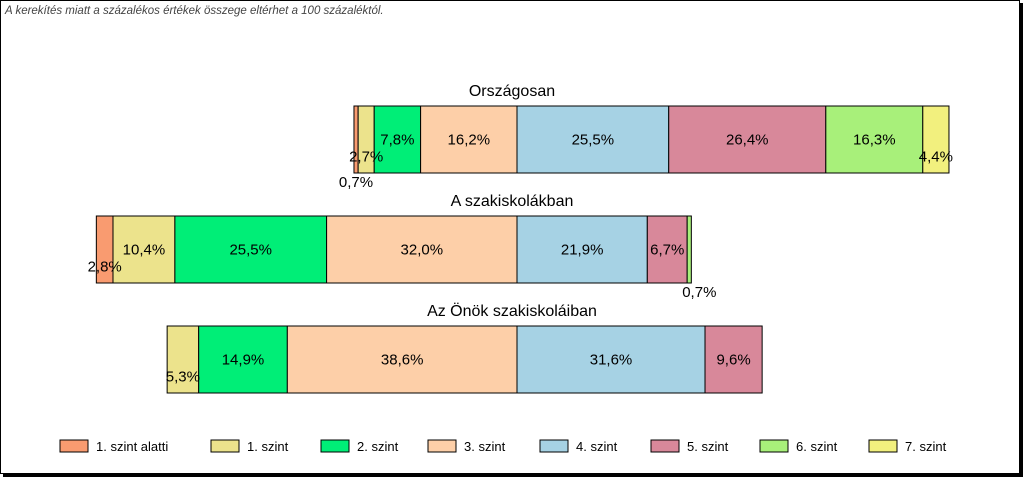 The image size is (1024, 478). I want to click on data-label: 9,6%, so click(733, 360).